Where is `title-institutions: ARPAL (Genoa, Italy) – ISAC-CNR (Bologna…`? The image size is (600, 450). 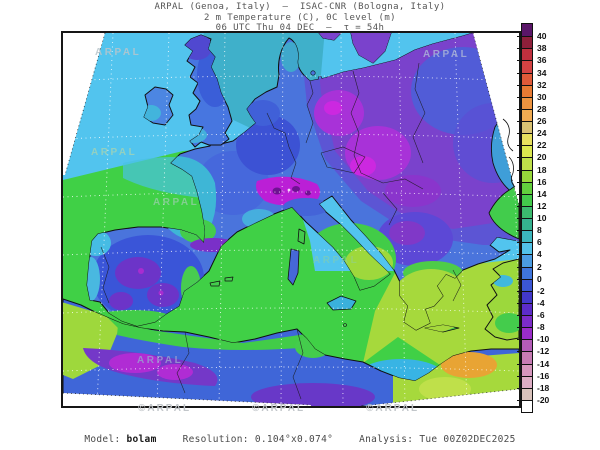
title-institutions: ARPAL (Genoa, Italy) – ISAC-CNR (Bologna… is located at coordinates (300, 7).